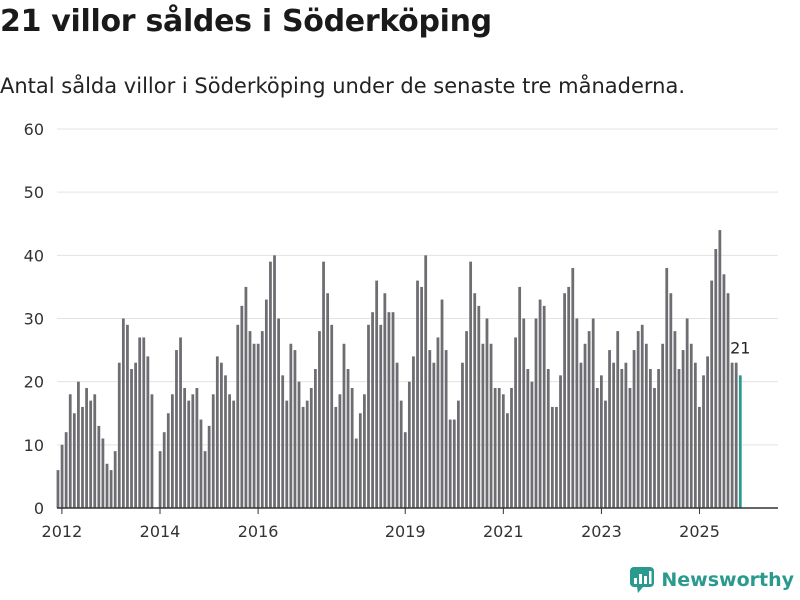 The width and height of the screenshot is (800, 600). Describe the element at coordinates (39, 508) in the screenshot. I see `y-tick-label: 0` at that location.